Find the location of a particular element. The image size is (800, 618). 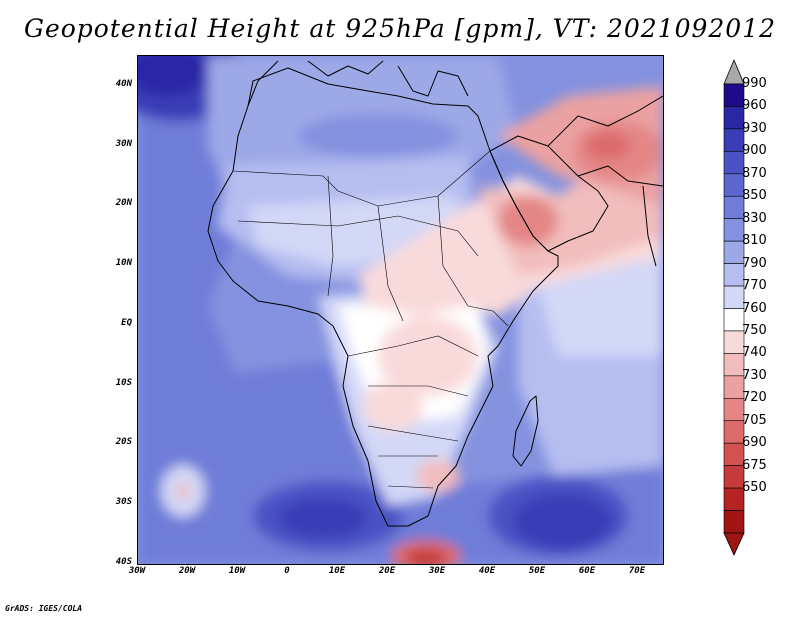

colorbar-level-label: 750 is located at coordinates (754, 330).